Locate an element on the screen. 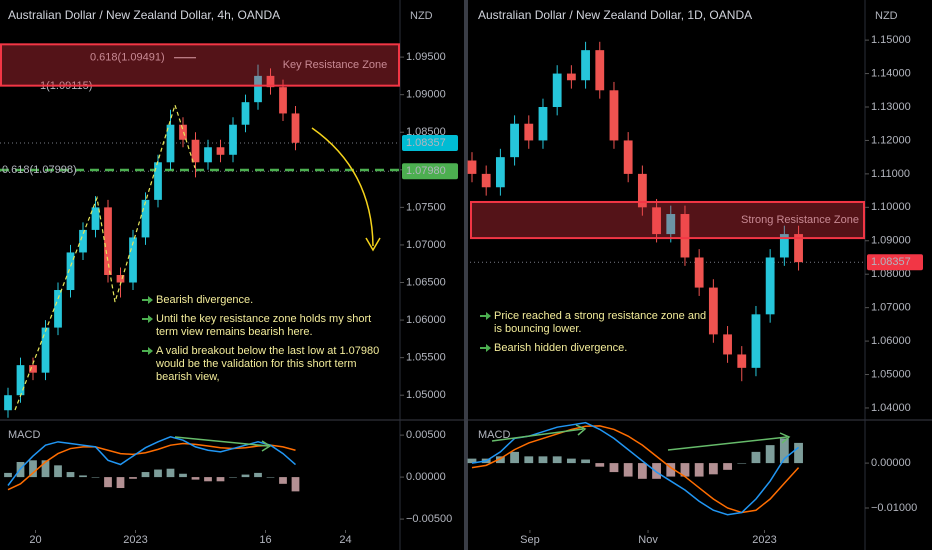 The image size is (932, 550). note-text: Bearish hidden divergence. is located at coordinates (561, 348).